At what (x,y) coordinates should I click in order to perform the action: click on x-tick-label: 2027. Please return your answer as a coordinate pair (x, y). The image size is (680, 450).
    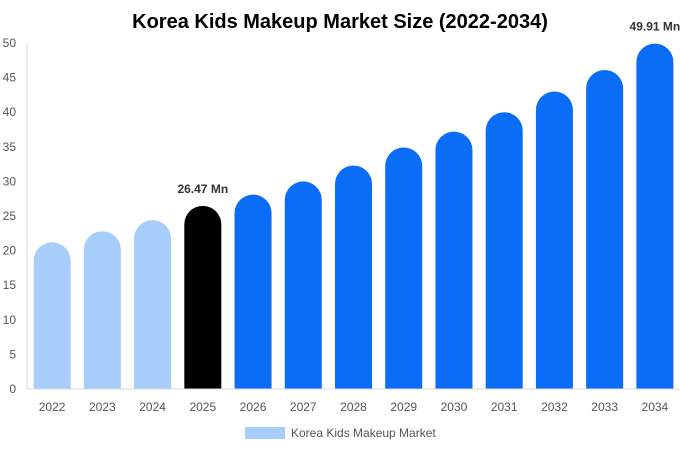
    Looking at the image, I should click on (303, 407).